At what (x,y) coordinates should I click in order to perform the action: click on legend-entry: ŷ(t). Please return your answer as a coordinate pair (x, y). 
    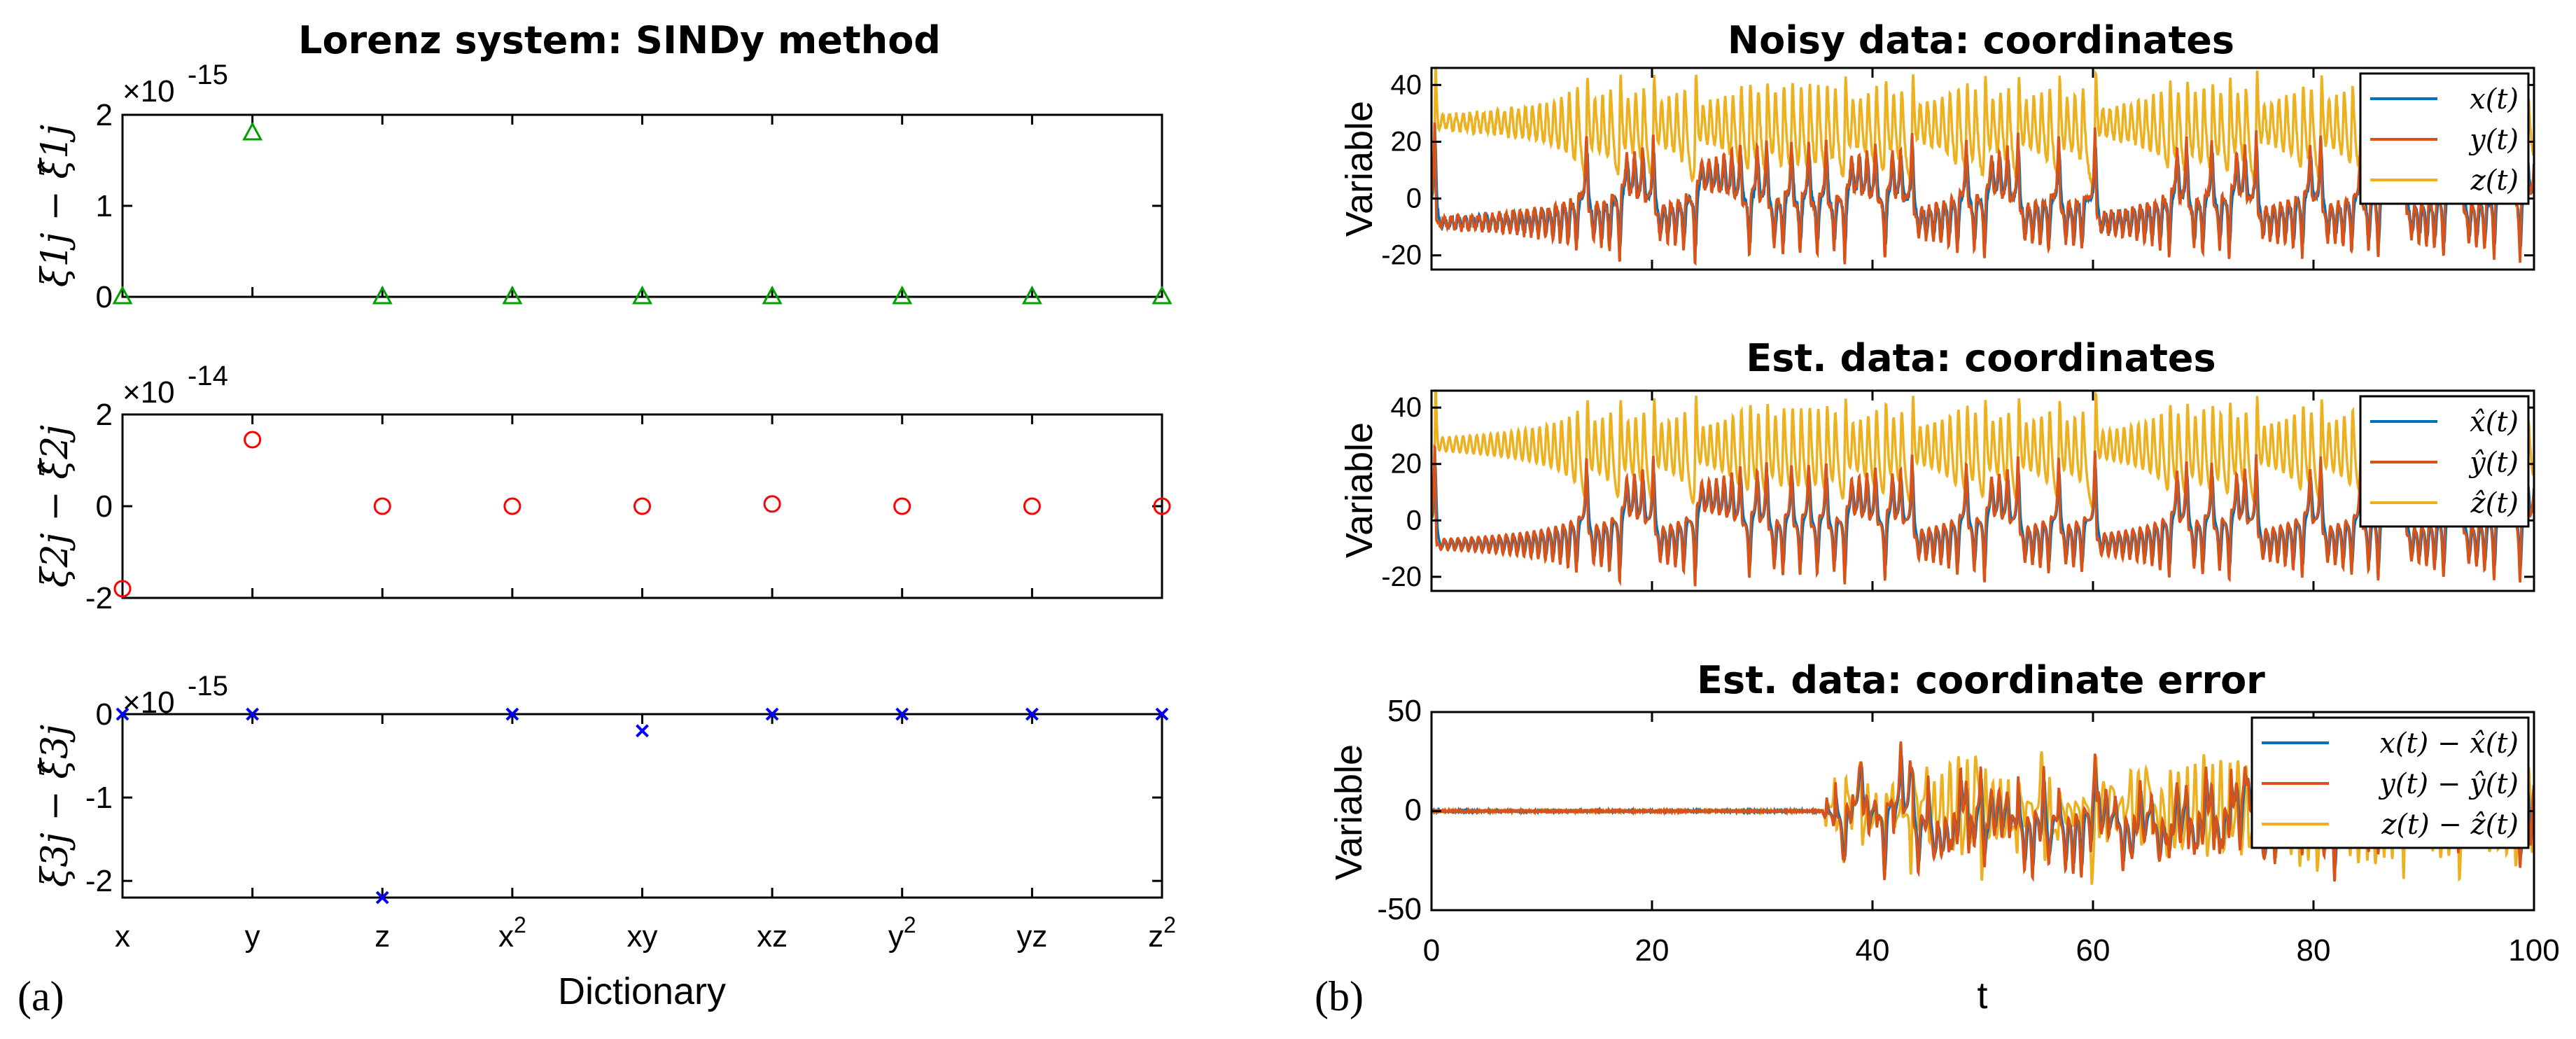
    Looking at the image, I should click on (2493, 463).